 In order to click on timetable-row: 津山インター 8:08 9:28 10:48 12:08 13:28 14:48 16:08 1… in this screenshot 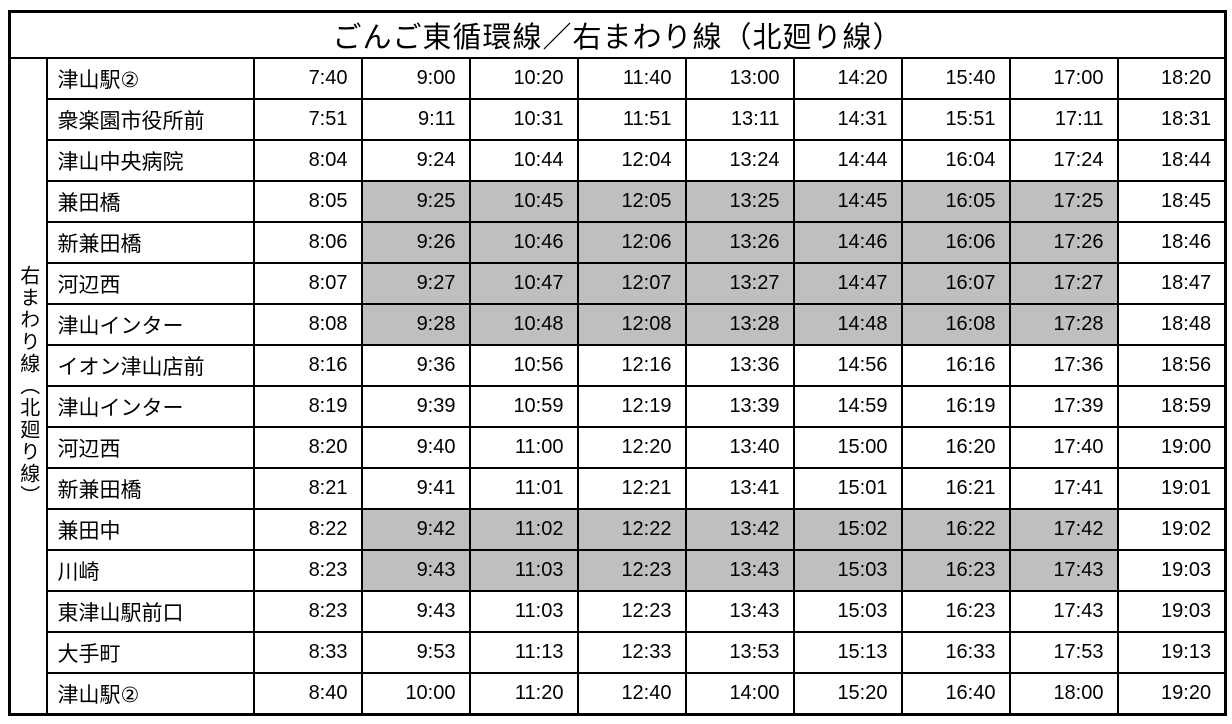, I will do `click(618, 325)`.